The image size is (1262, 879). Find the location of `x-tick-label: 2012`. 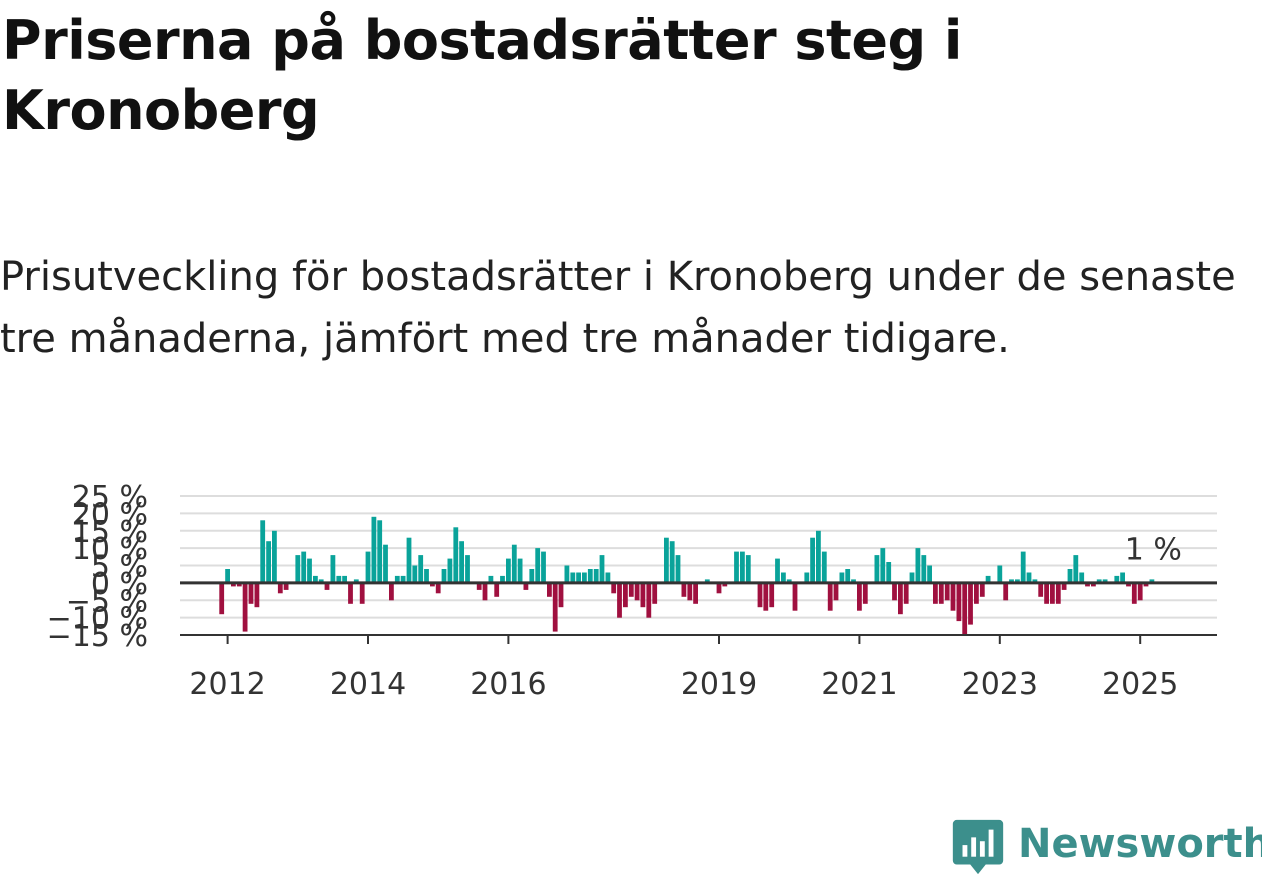

x-tick-label: 2012 is located at coordinates (227, 684).